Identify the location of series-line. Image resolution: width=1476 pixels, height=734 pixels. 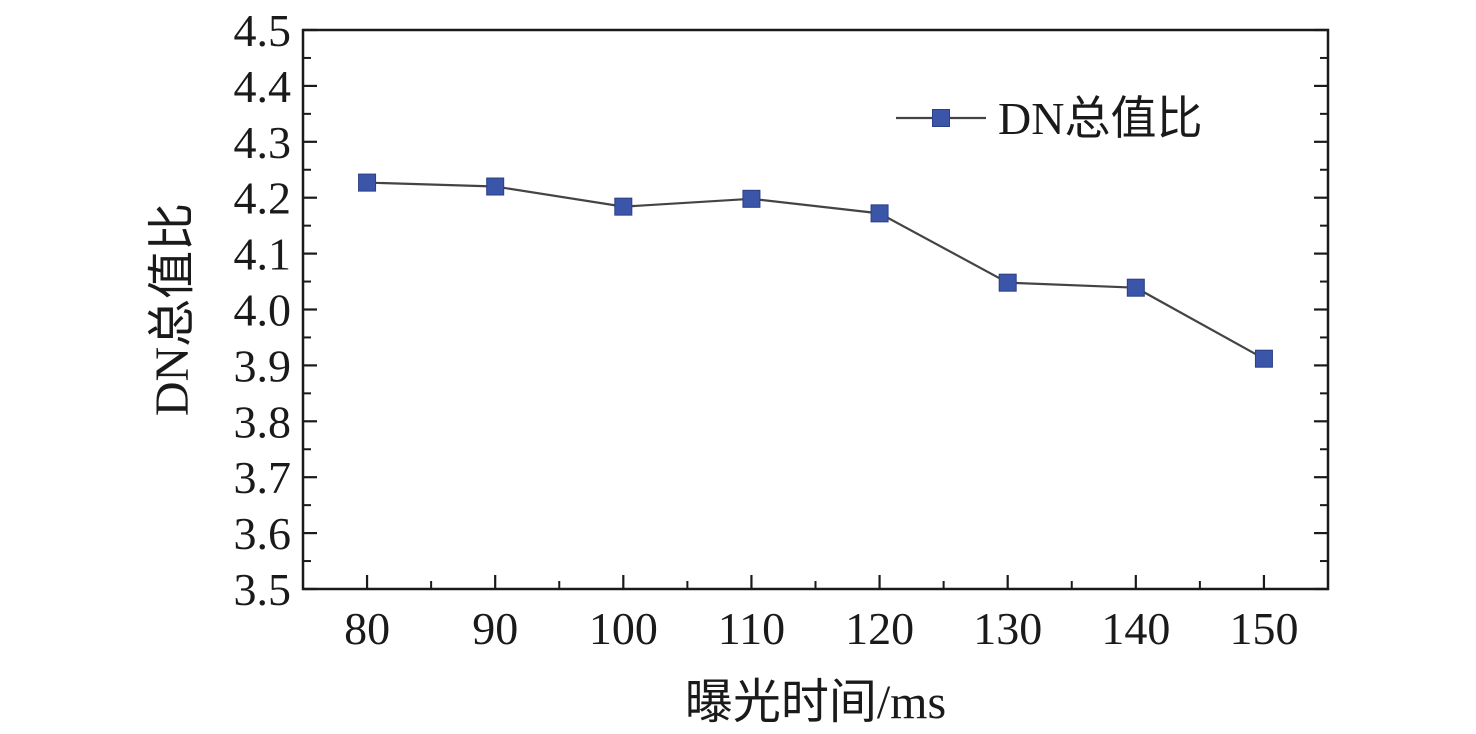
(816, 270).